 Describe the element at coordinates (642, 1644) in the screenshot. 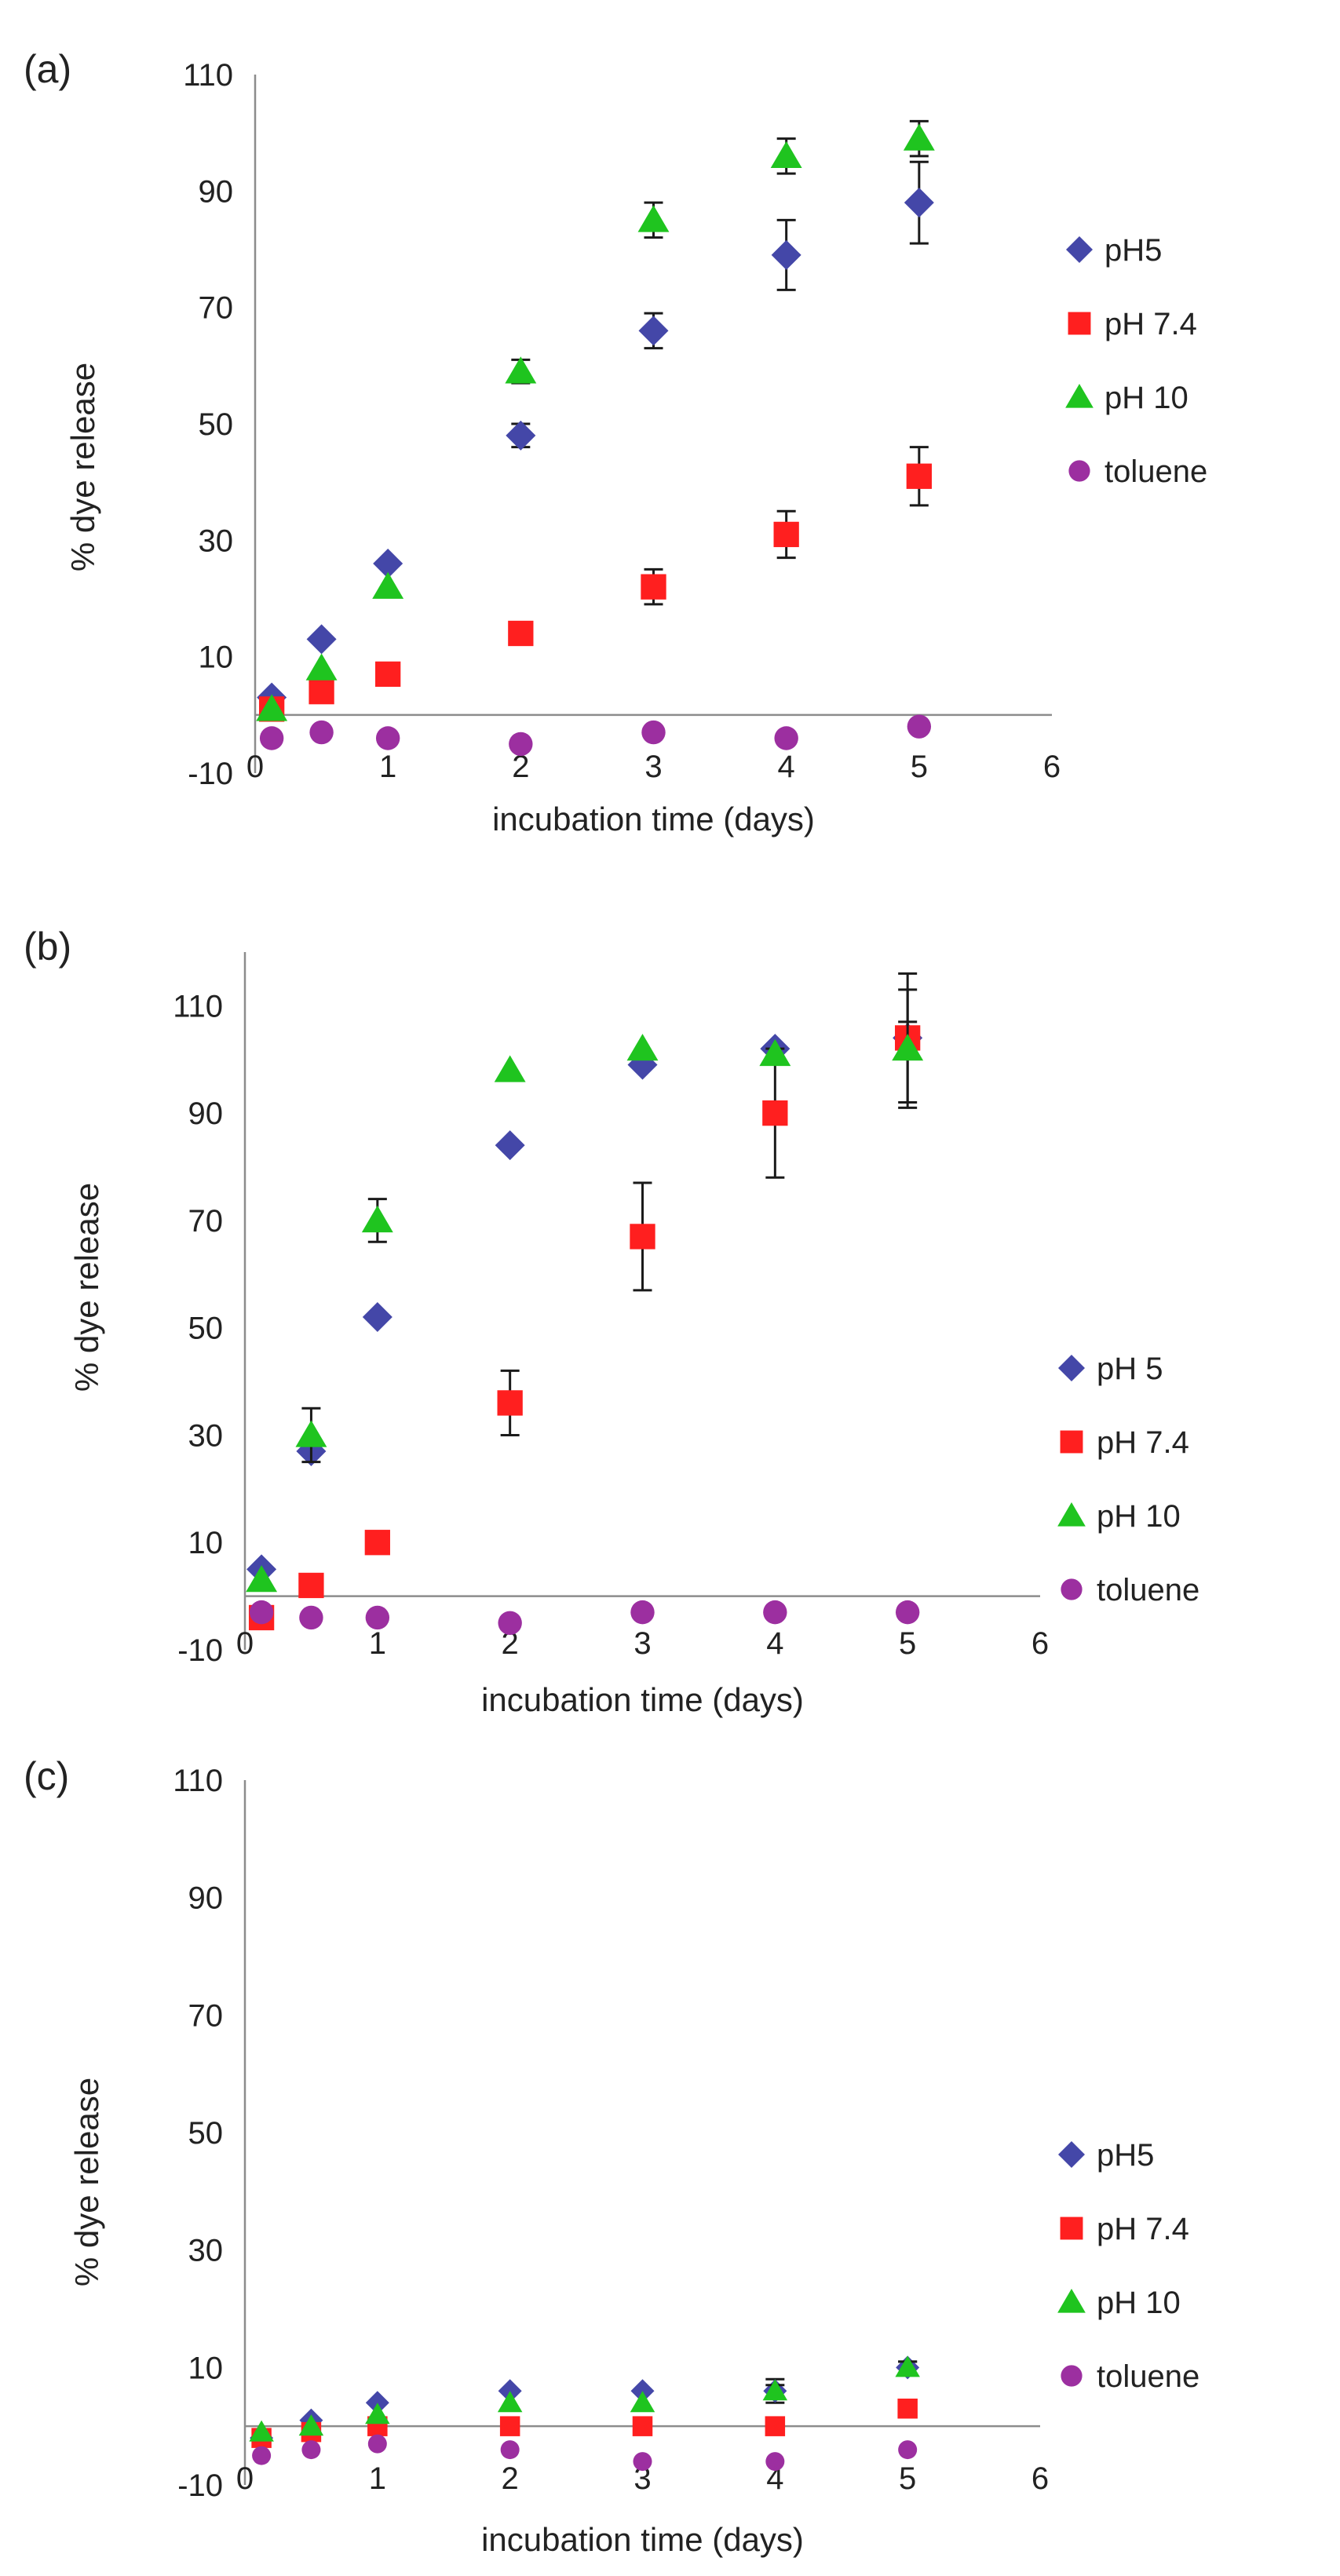

I see `x-tick-label: 3` at that location.